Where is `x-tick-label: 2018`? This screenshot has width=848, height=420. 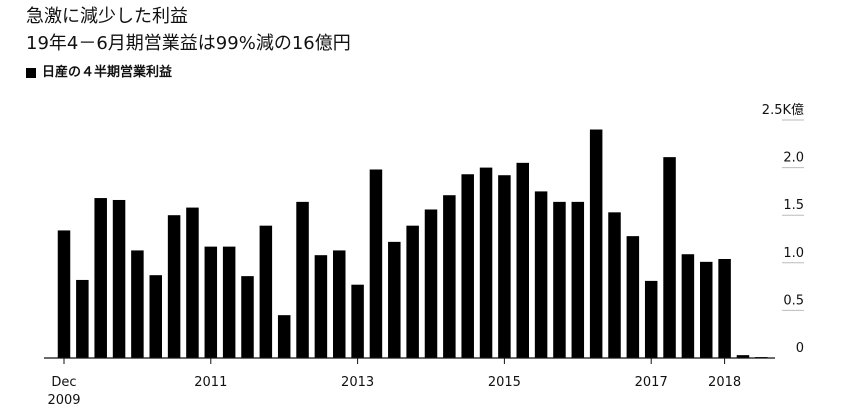 x-tick-label: 2018 is located at coordinates (724, 382).